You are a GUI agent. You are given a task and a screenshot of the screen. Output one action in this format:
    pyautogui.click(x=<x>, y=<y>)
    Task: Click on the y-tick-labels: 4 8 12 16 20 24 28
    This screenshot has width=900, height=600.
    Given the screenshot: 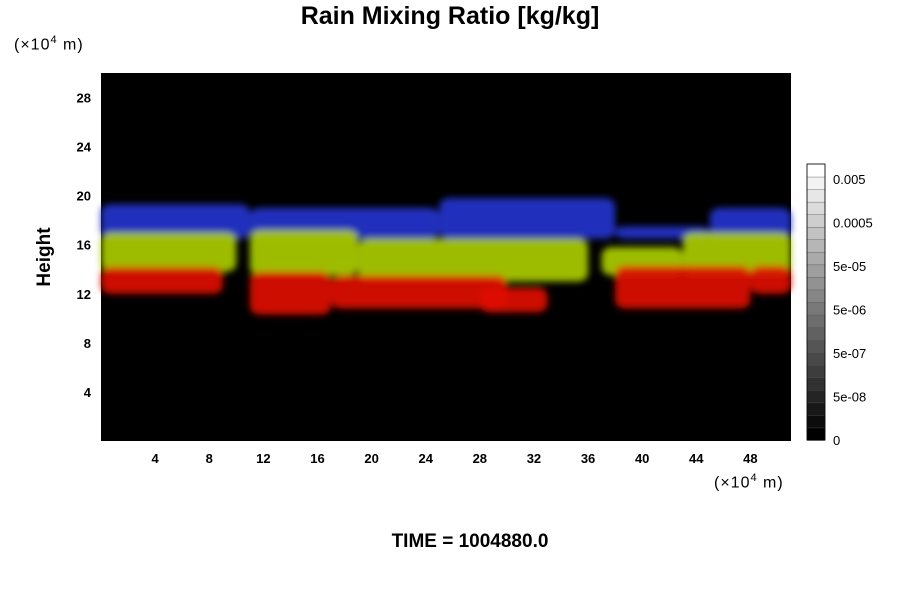 What is the action you would take?
    pyautogui.click(x=84, y=245)
    